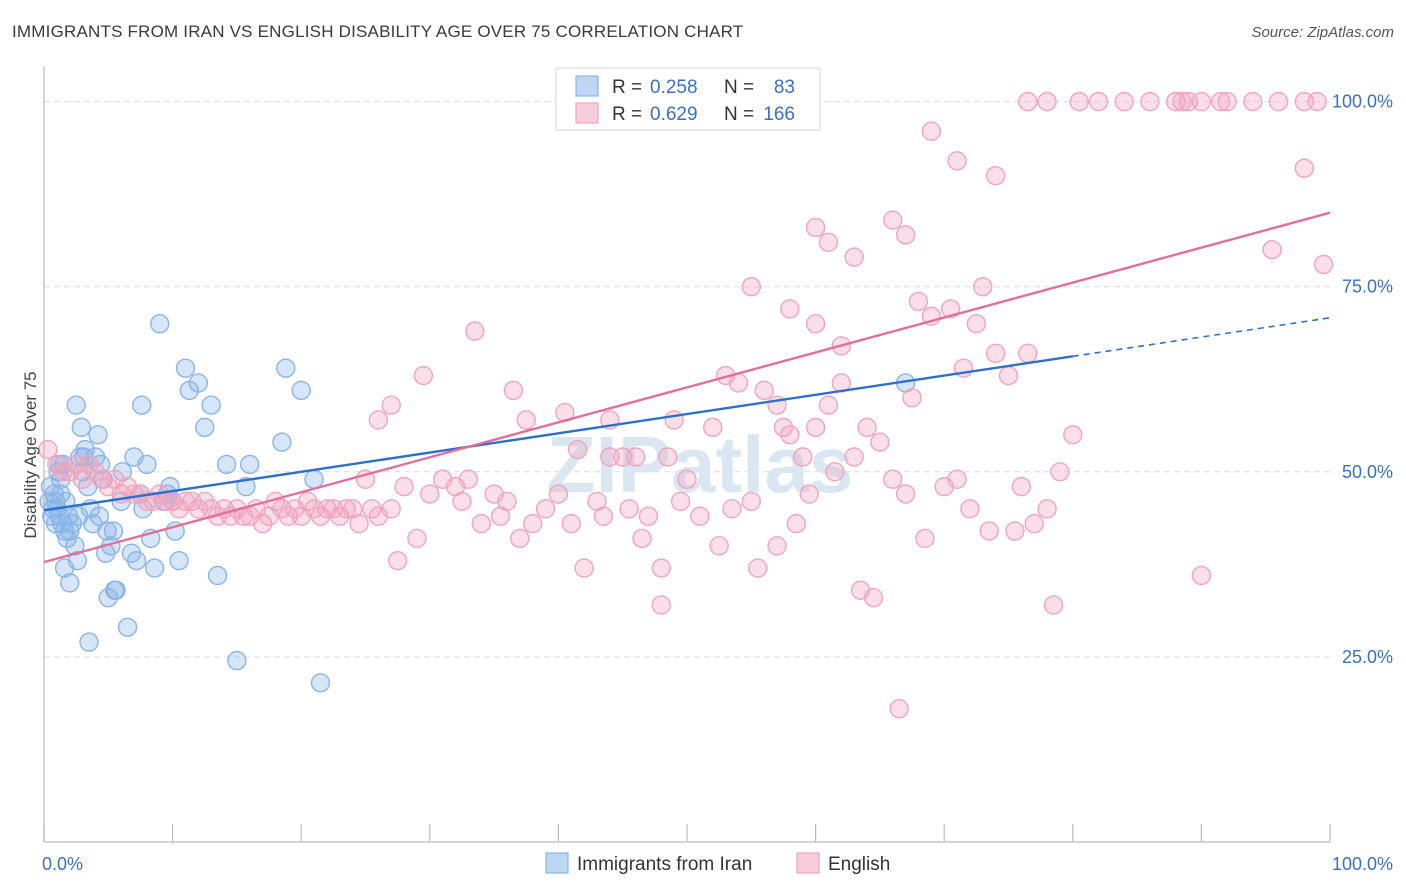 The width and height of the screenshot is (1406, 892). Describe the element at coordinates (62, 864) in the screenshot. I see `x-tick-label: 0.0%` at that location.